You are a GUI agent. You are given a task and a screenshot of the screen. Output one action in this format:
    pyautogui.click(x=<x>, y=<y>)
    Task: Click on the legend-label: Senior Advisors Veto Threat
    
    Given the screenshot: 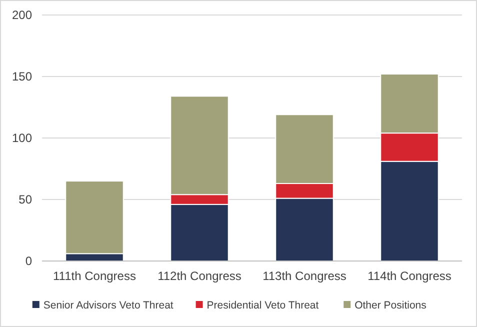 What is the action you would take?
    pyautogui.click(x=108, y=306)
    